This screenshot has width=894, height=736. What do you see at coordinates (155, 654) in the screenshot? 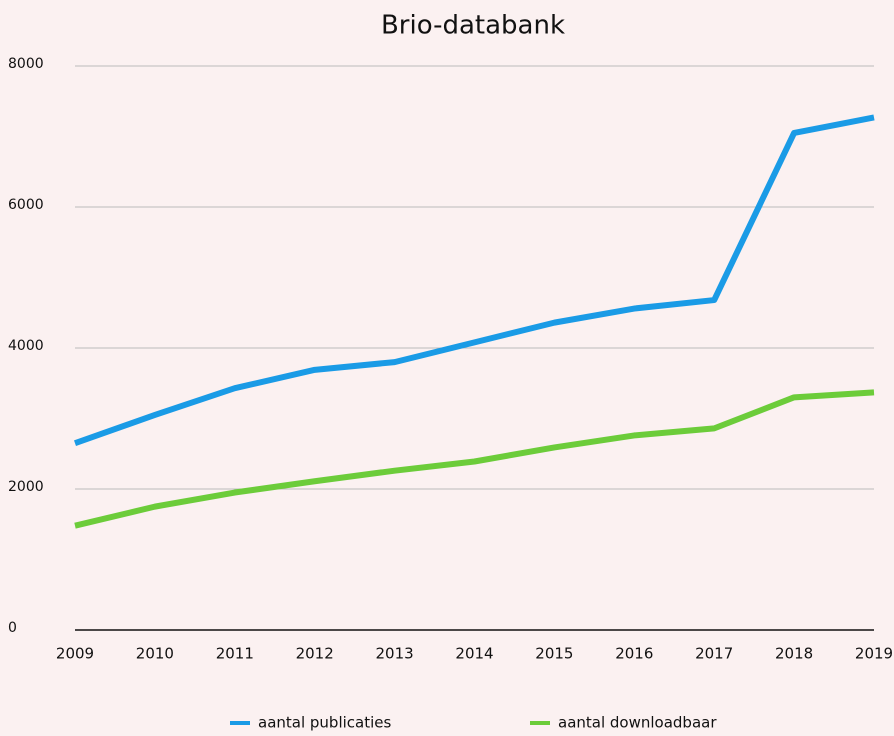
I see `x-tick-label: 2010` at bounding box center [155, 654].